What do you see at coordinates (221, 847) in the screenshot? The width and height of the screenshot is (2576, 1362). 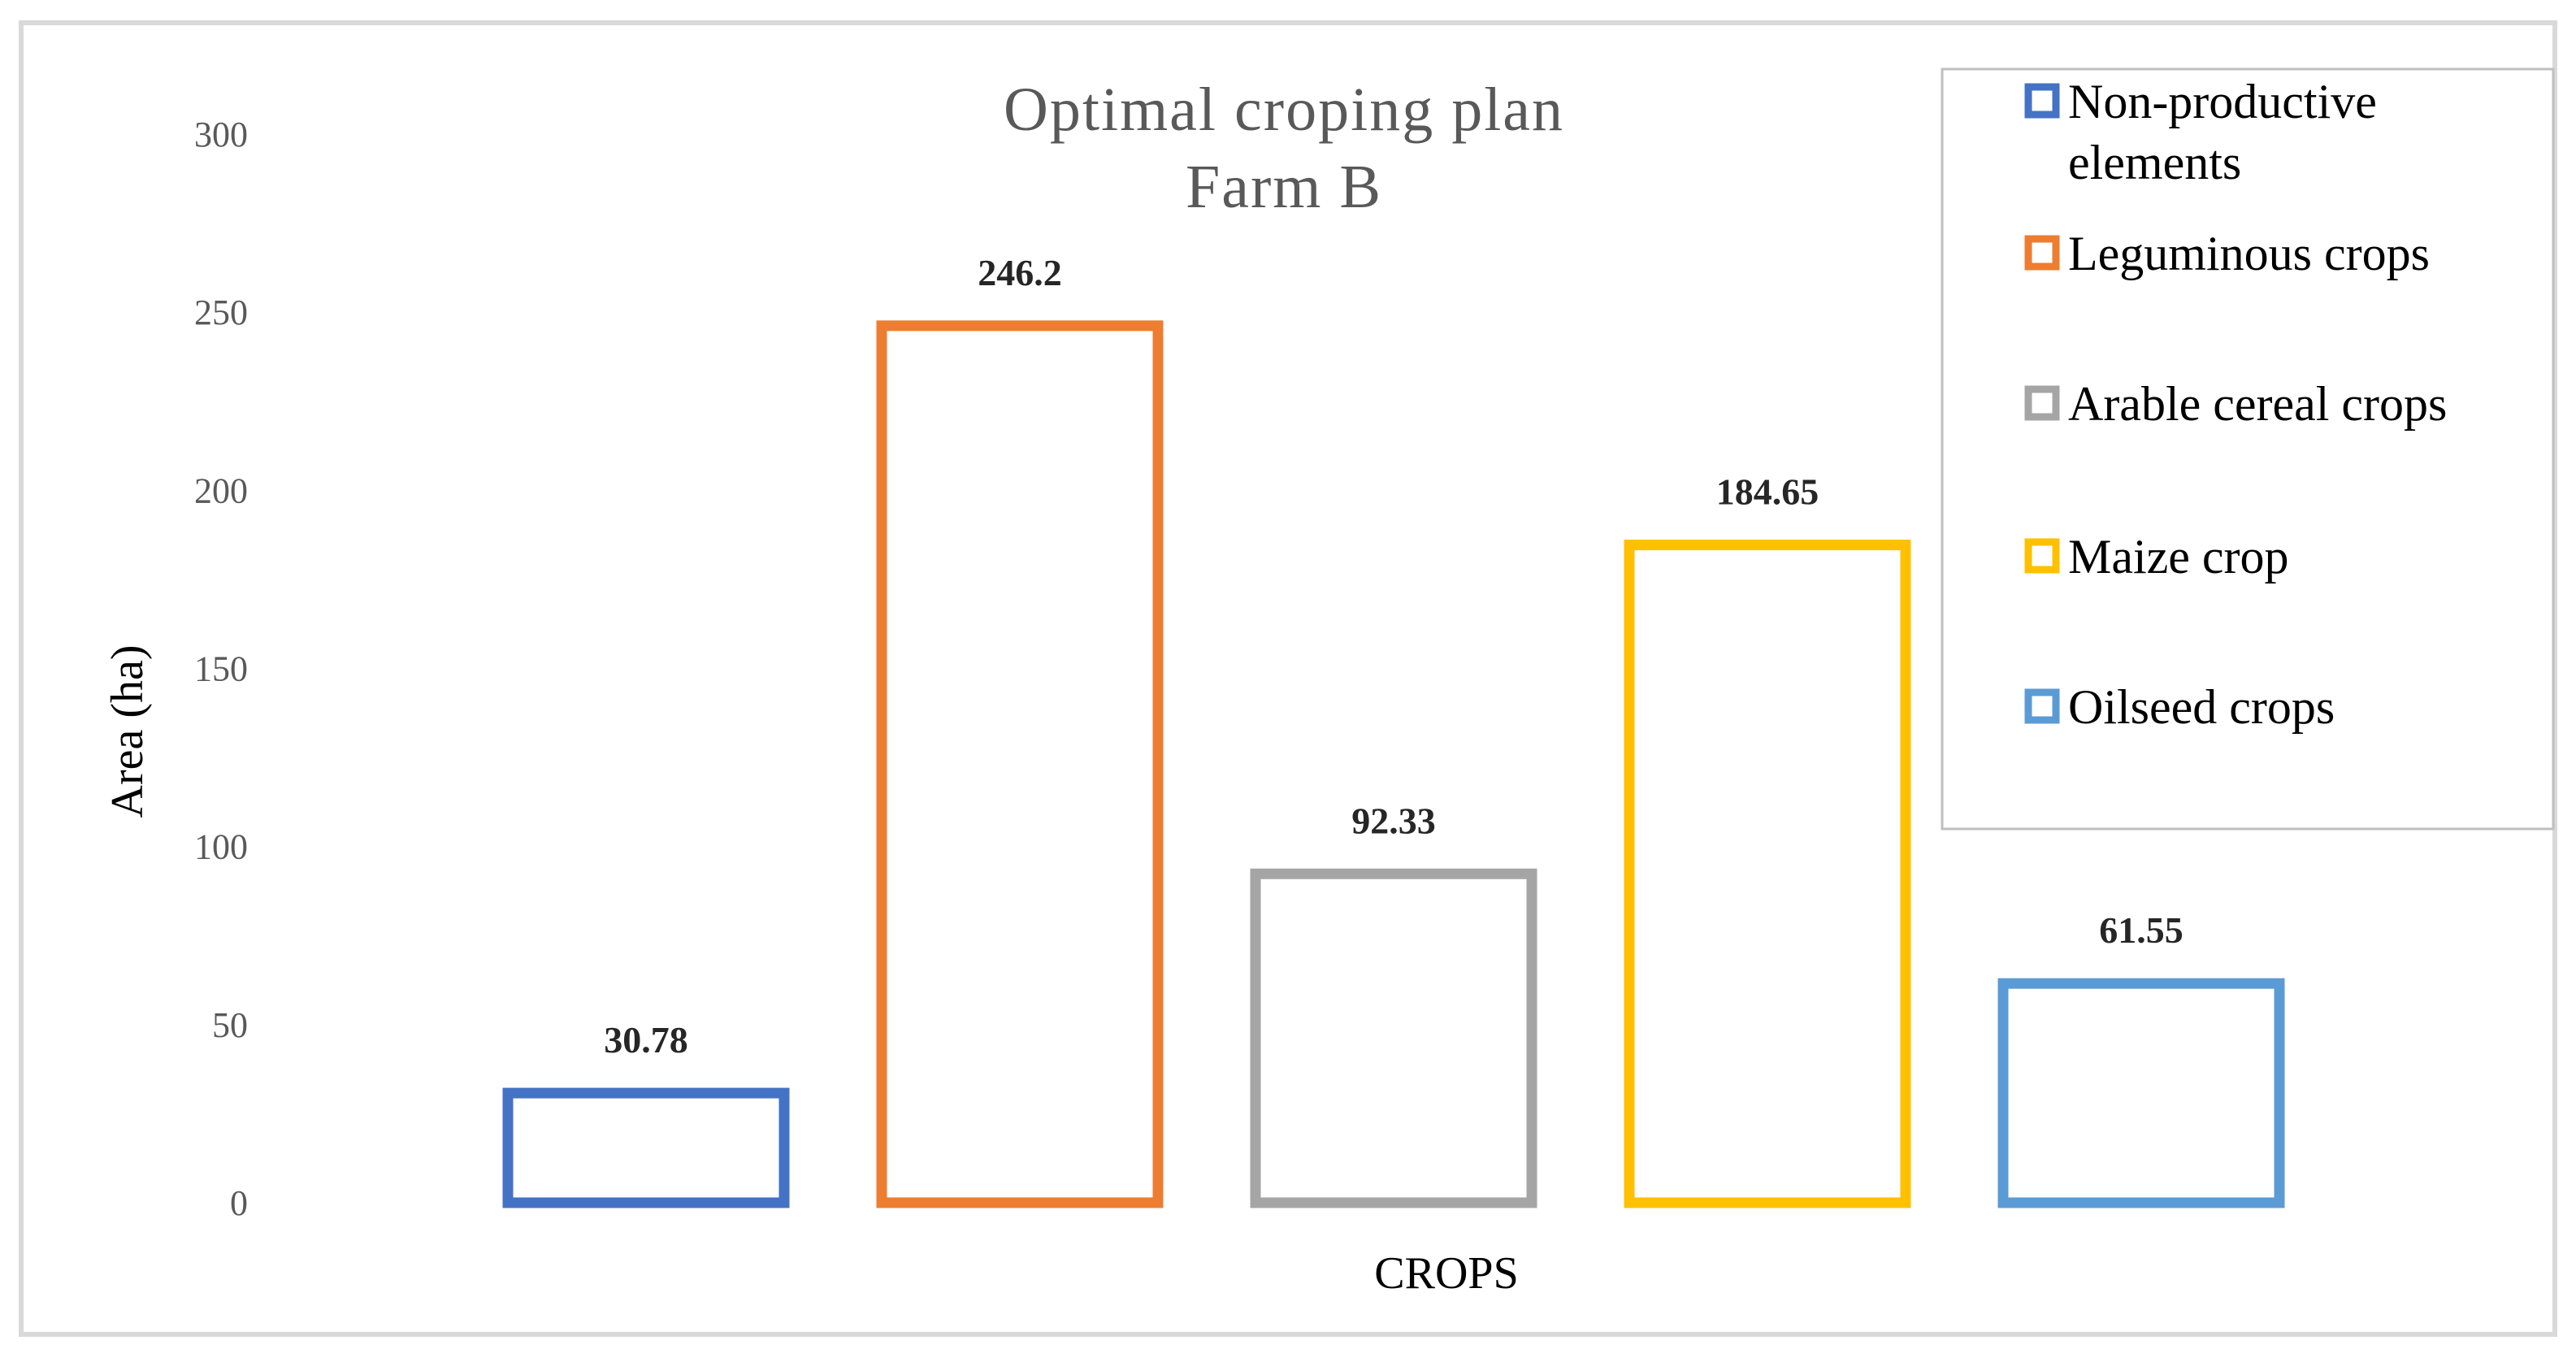 I see `y-tick-label: 100` at bounding box center [221, 847].